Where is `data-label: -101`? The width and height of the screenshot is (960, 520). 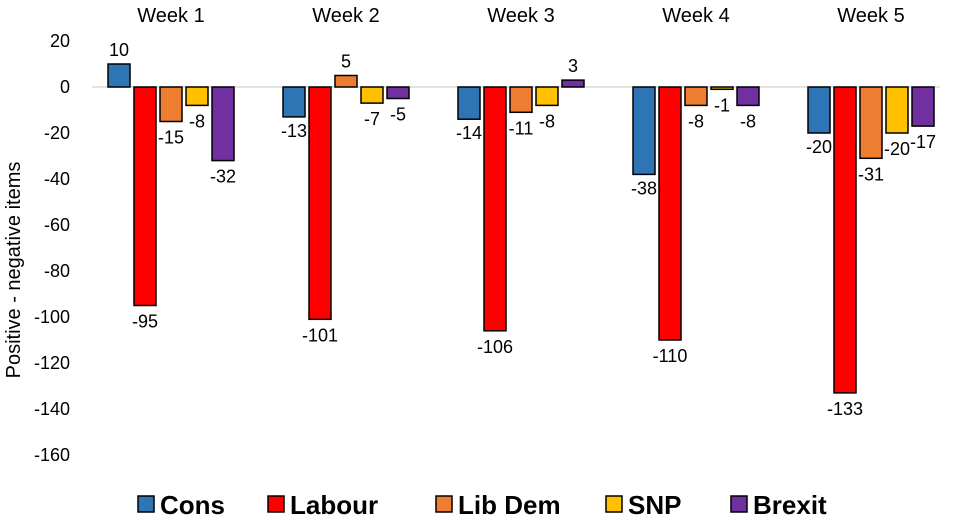
data-label: -101 is located at coordinates (320, 335).